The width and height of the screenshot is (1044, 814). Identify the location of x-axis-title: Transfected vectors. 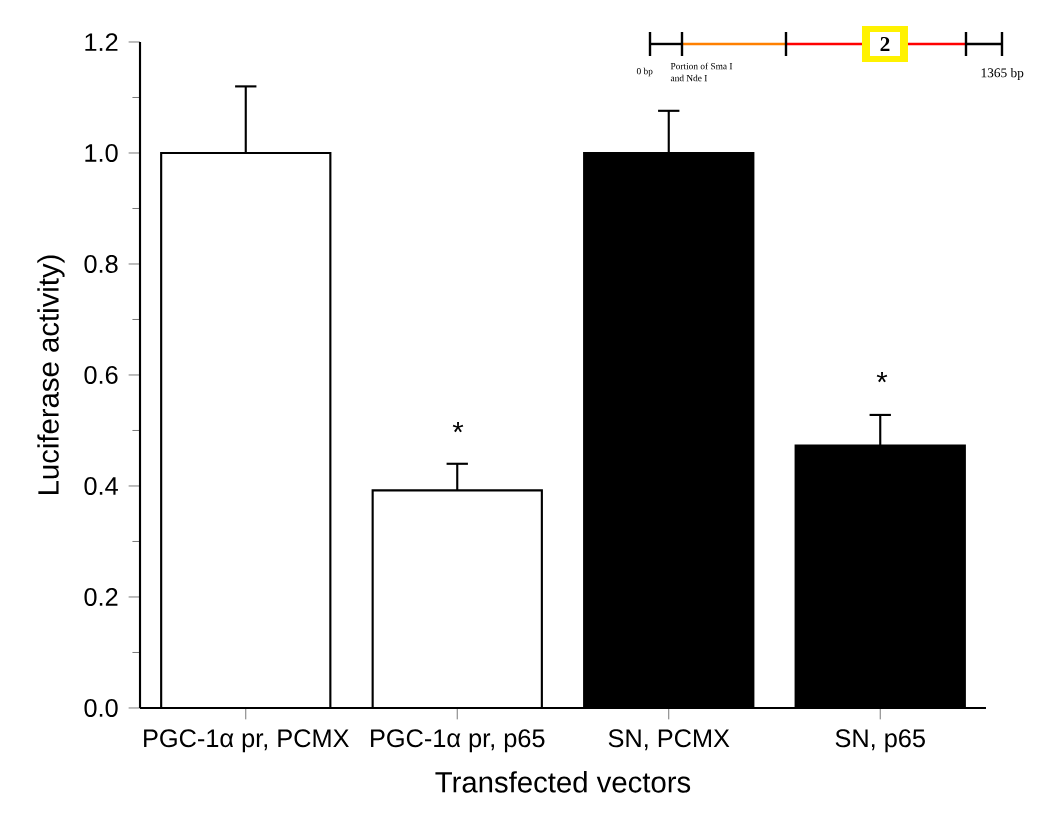
(563, 782).